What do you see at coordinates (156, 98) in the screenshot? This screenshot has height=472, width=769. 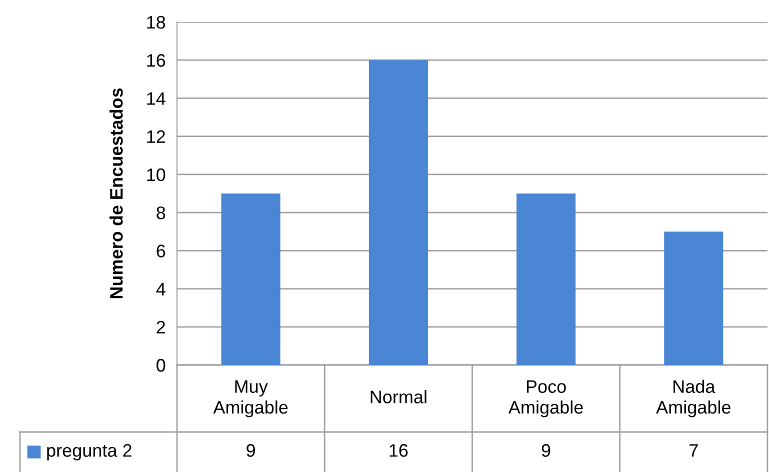 I see `y-tick-label: 14` at bounding box center [156, 98].